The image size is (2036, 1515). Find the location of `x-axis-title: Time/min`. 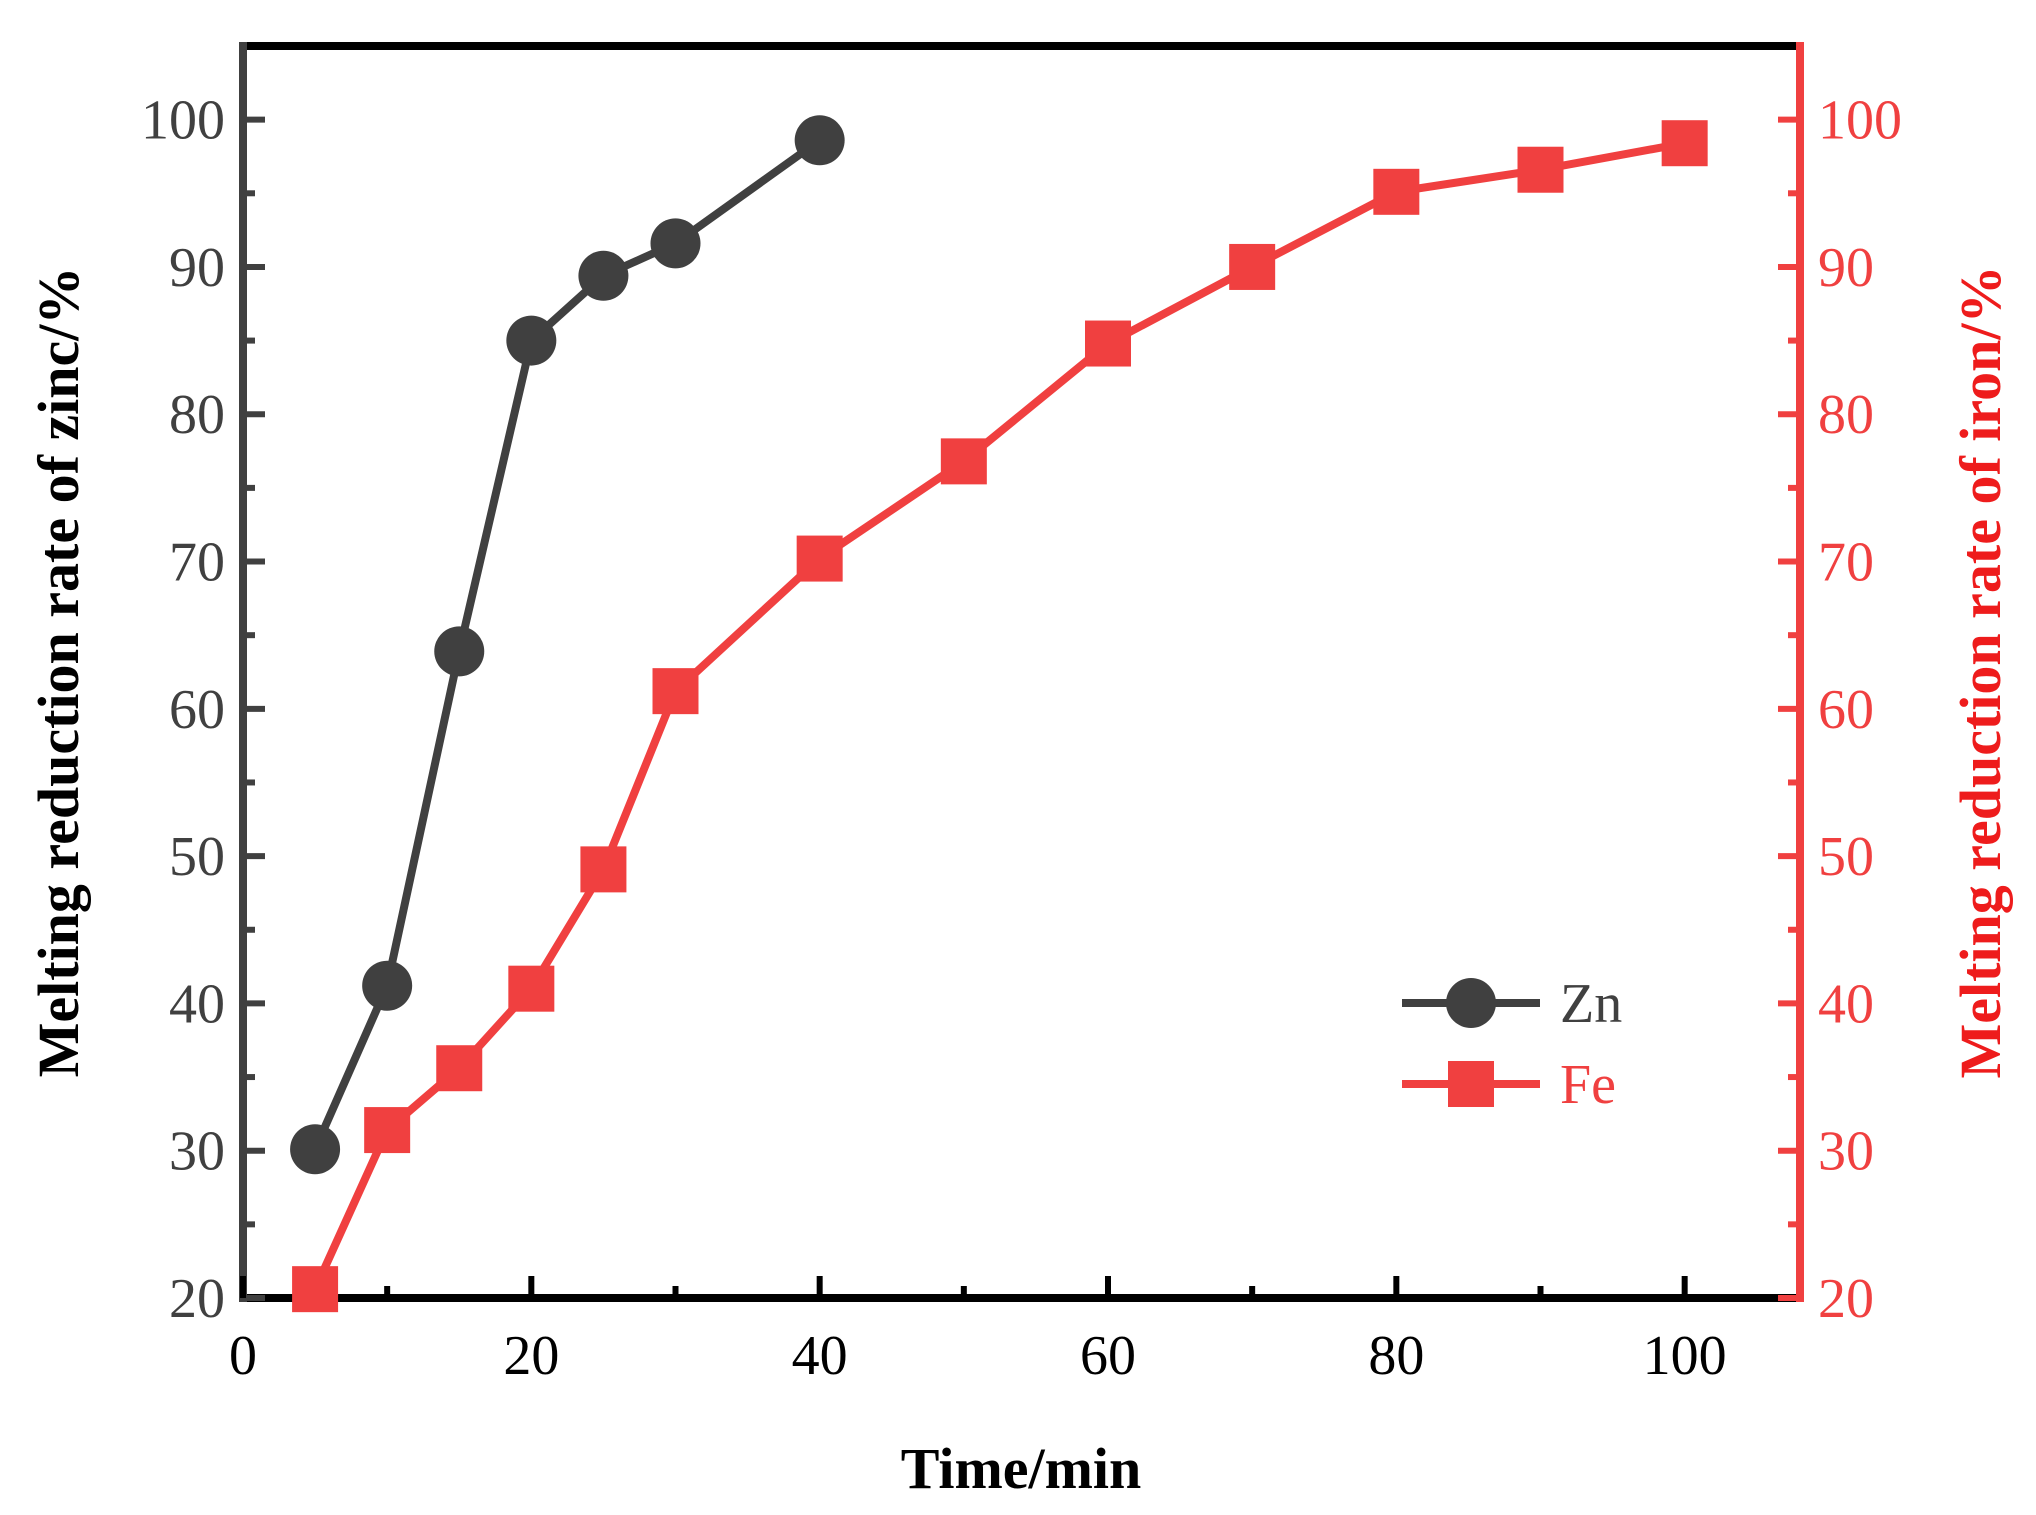

x-axis-title: Time/min is located at coordinates (1021, 1468).